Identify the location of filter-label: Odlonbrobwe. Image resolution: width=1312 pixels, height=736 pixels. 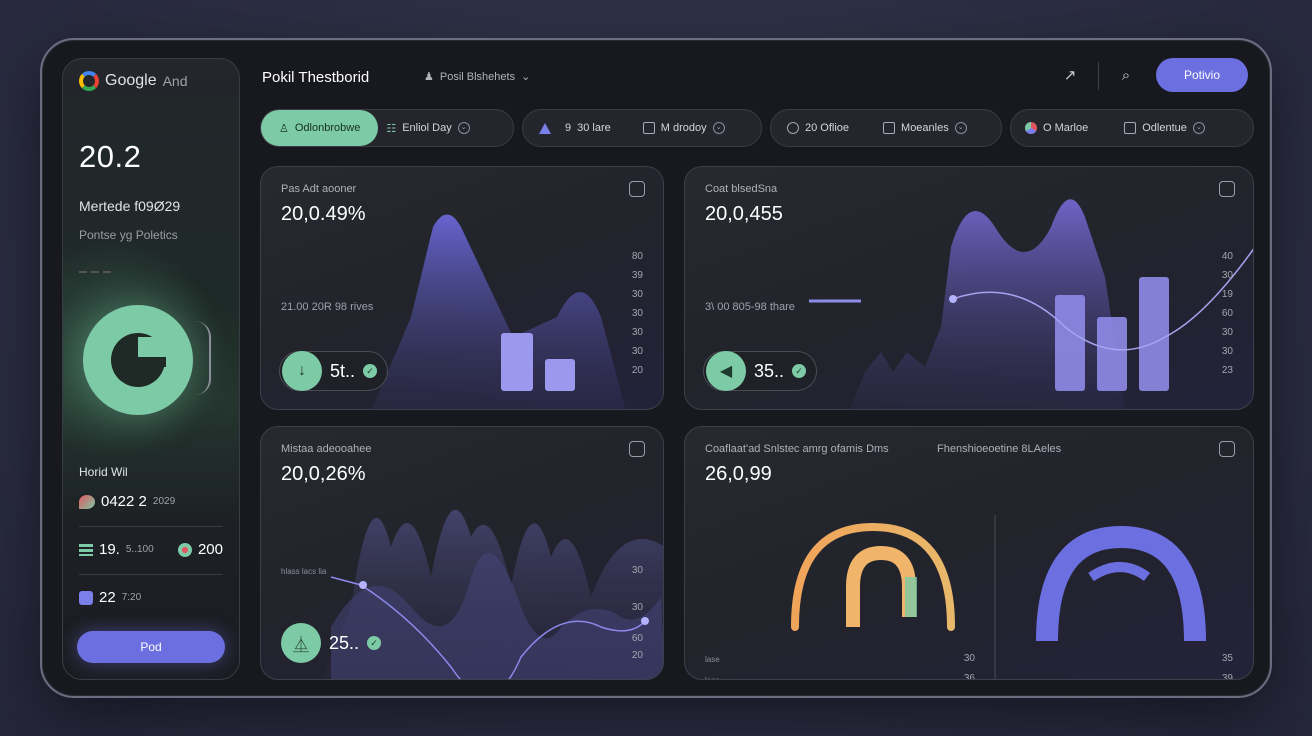
(327, 128).